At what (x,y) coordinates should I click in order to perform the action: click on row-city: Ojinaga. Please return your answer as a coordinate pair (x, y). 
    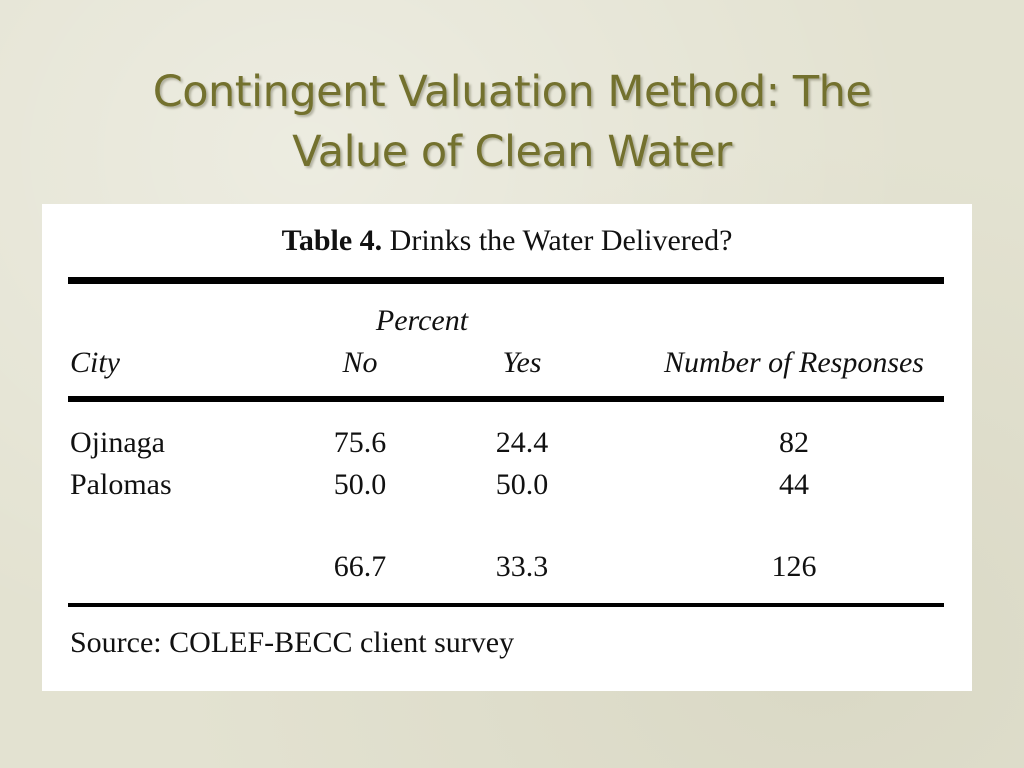
    Looking at the image, I should click on (117, 442).